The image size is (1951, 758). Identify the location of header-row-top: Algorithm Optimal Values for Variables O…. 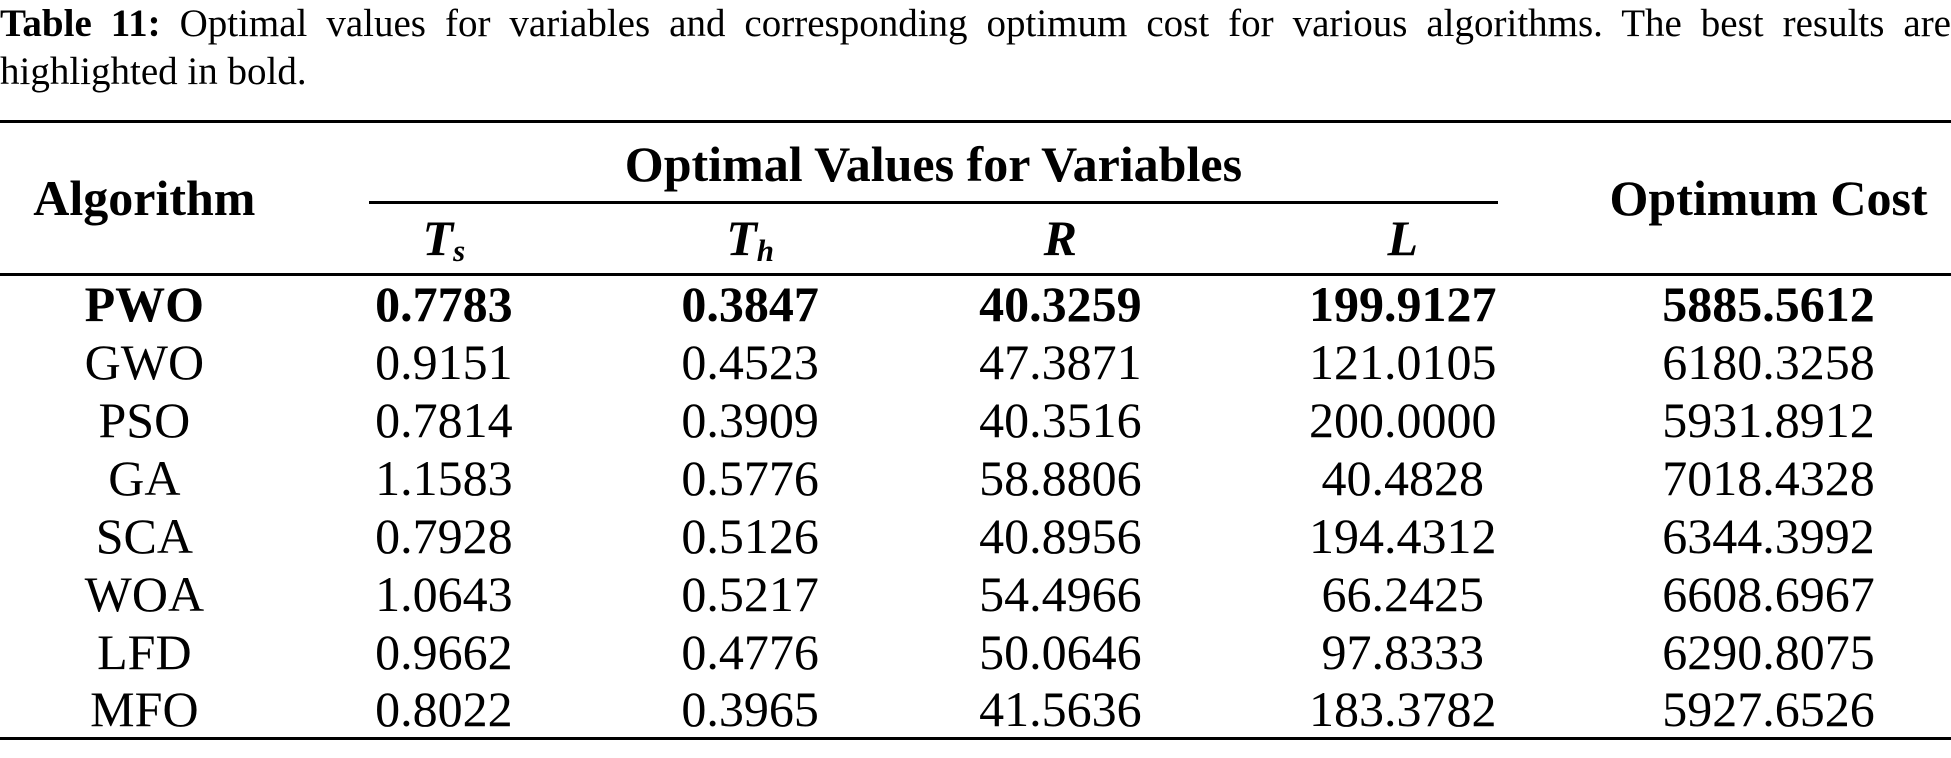
(975, 173).